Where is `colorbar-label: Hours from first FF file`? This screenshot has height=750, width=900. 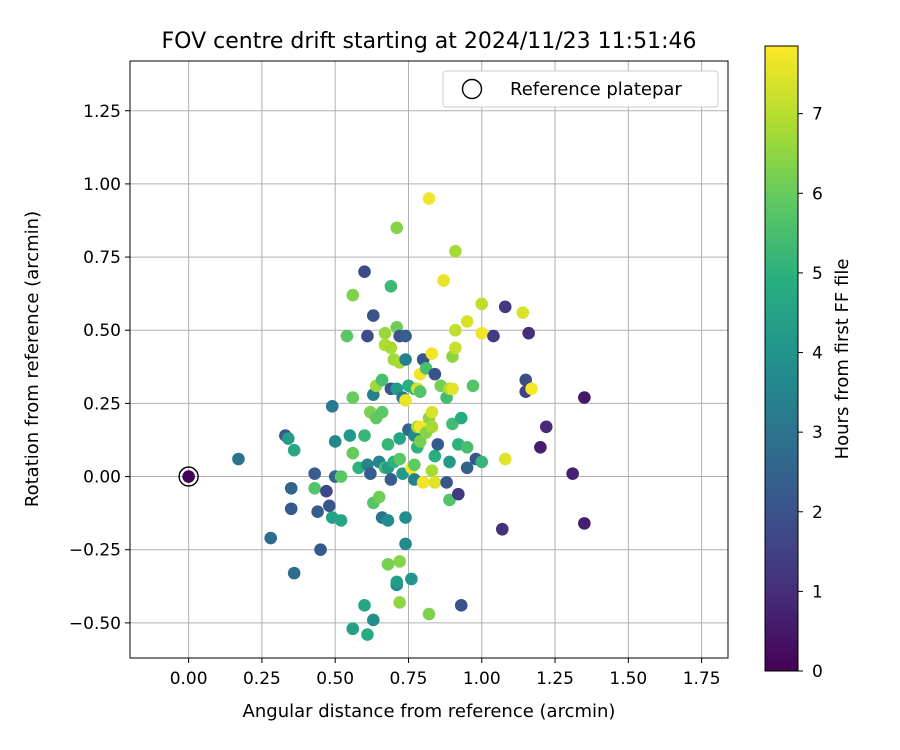 colorbar-label: Hours from first FF file is located at coordinates (842, 359).